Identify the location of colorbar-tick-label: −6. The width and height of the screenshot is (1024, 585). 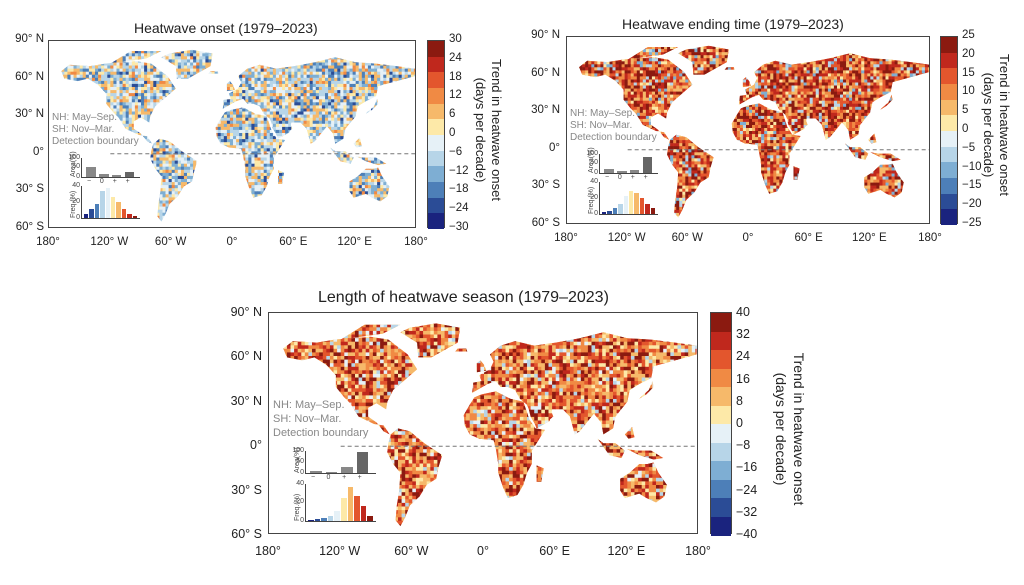
(455, 152).